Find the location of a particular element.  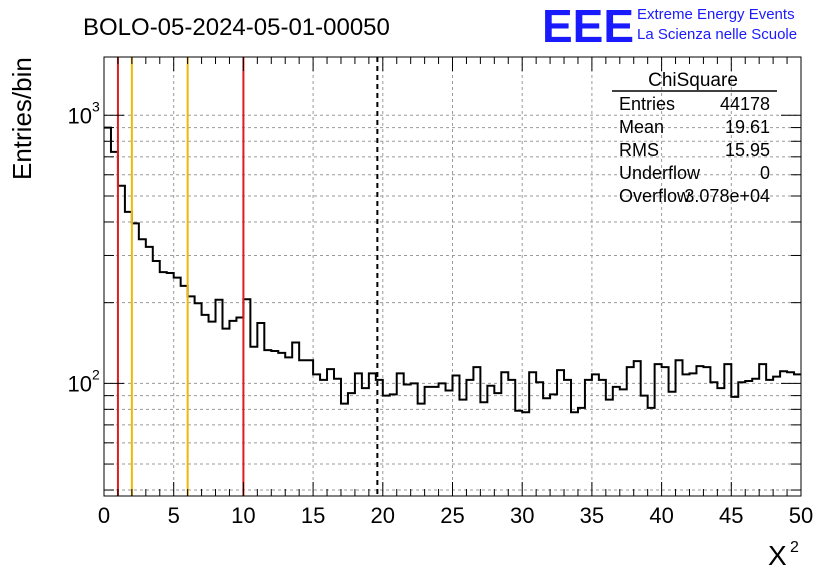

x-axis-label-sup: 2 is located at coordinates (794, 547).